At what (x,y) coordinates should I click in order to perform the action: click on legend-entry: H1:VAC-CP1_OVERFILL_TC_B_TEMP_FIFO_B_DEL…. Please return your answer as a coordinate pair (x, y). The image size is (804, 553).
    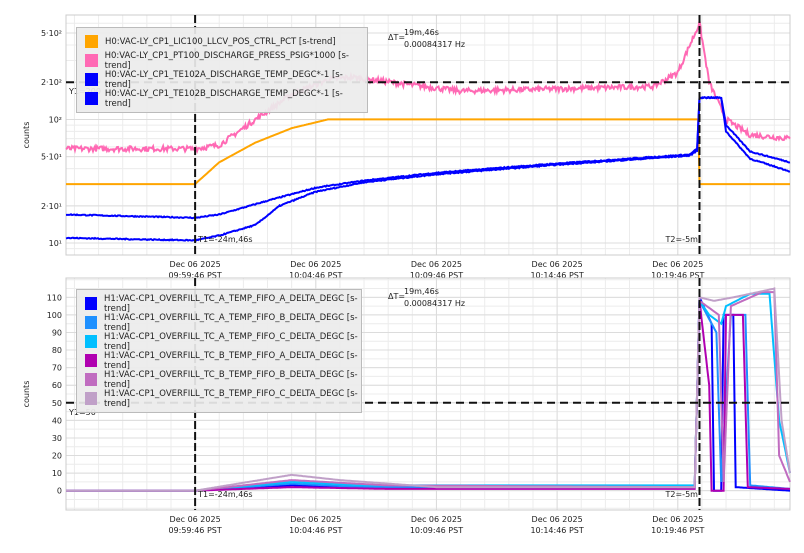
    Looking at the image, I should click on (219, 379).